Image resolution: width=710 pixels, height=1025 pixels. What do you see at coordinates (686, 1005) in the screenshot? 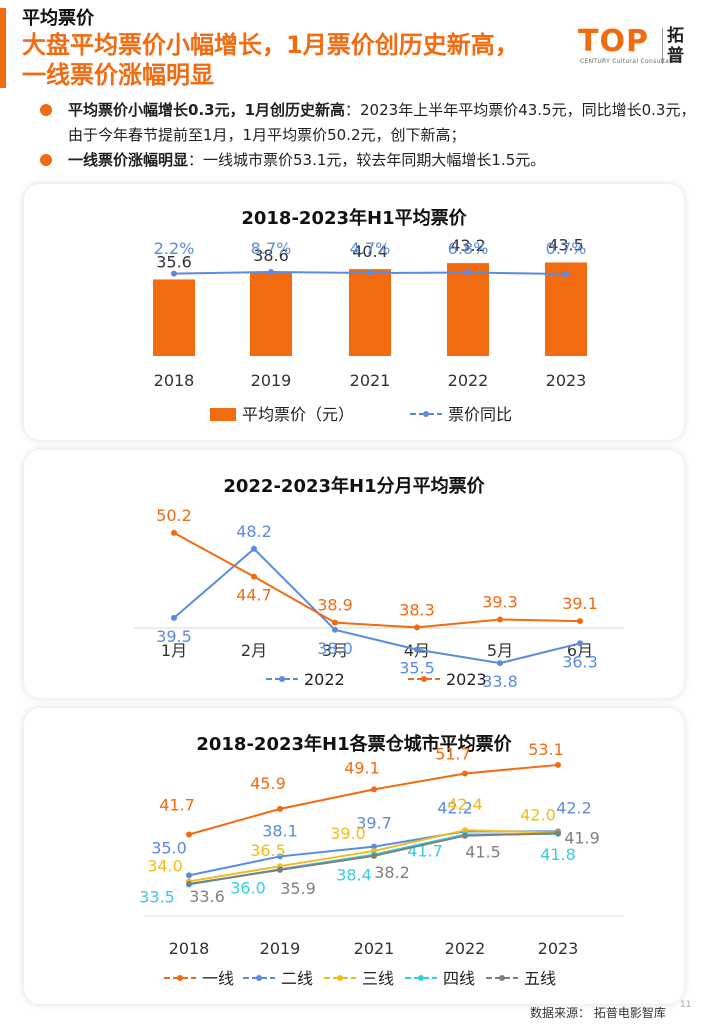
I see `page-number: 11` at bounding box center [686, 1005].